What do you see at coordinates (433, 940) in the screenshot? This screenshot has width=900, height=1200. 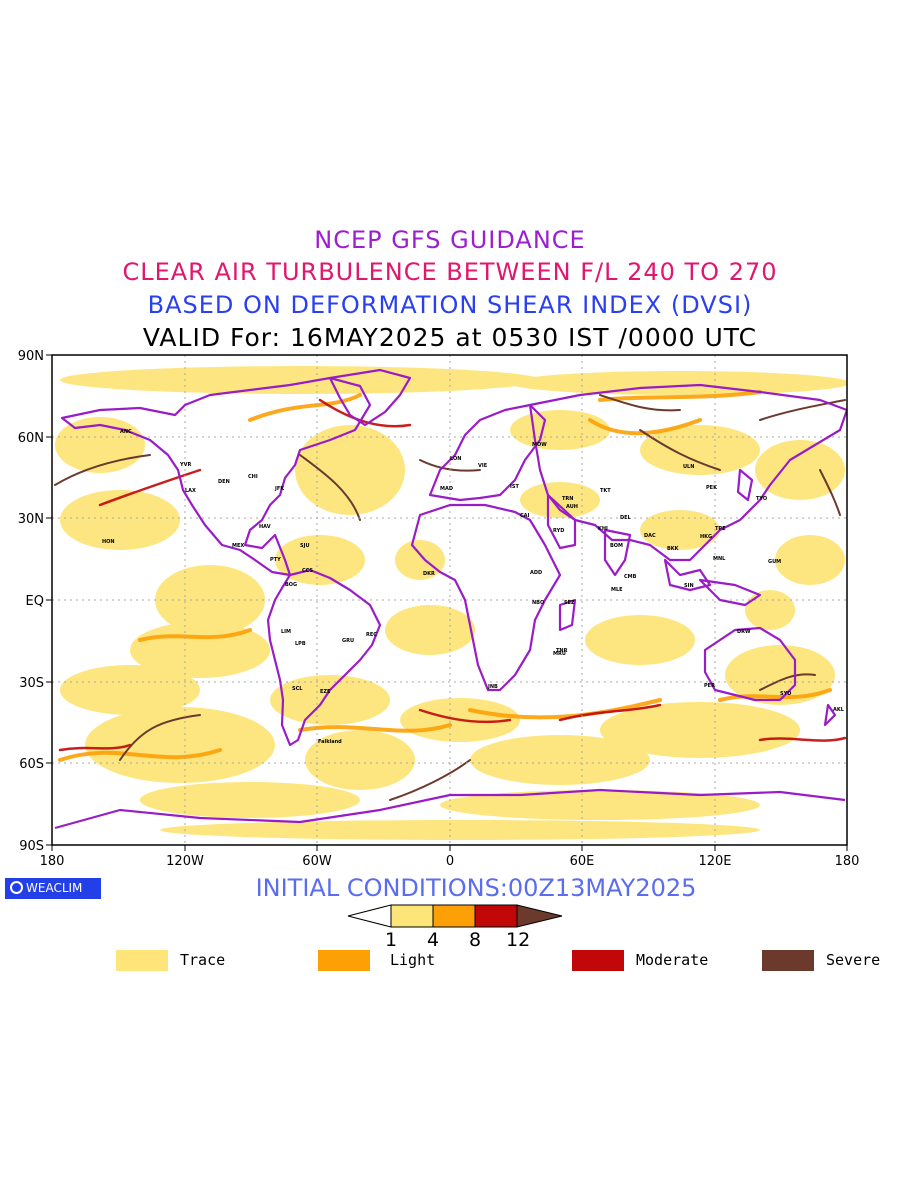 I see `colorbar-tick-4: 4` at bounding box center [433, 940].